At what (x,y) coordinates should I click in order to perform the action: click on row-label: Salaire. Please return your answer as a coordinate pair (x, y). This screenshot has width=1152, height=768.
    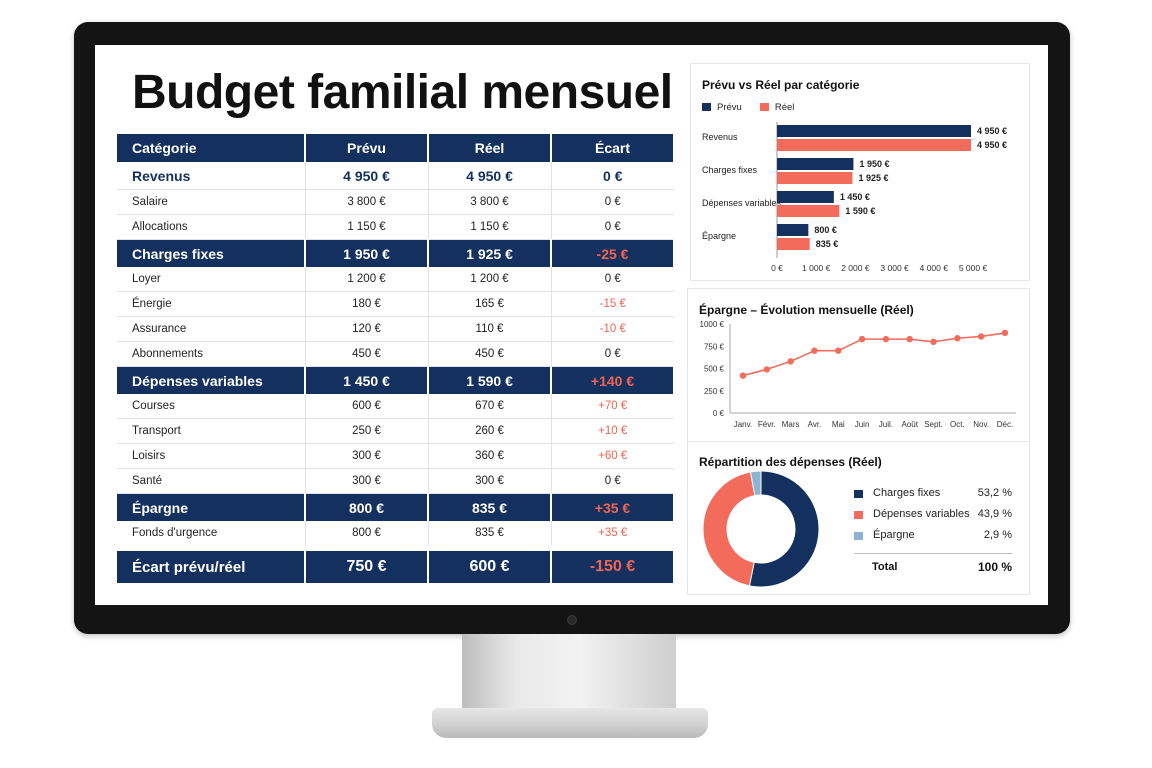
    Looking at the image, I should click on (211, 202).